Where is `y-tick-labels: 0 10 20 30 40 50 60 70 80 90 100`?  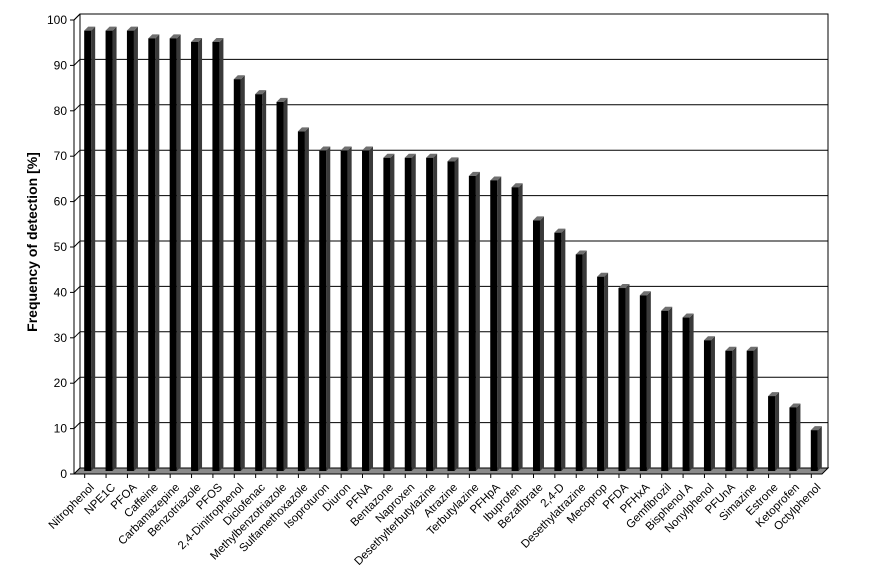
y-tick-labels: 0 10 20 30 40 50 60 70 80 90 100 is located at coordinates (57, 247).